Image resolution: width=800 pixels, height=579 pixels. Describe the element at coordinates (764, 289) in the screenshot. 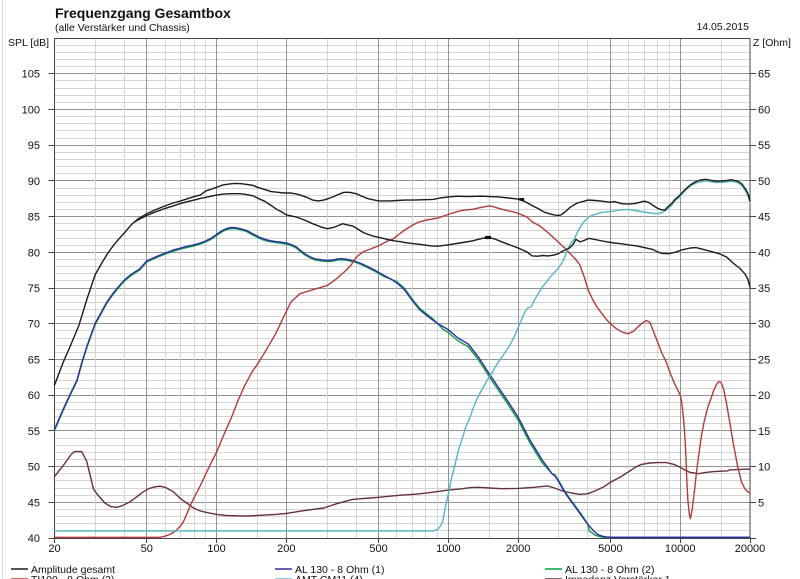

I see `svg-text: 35` at that location.